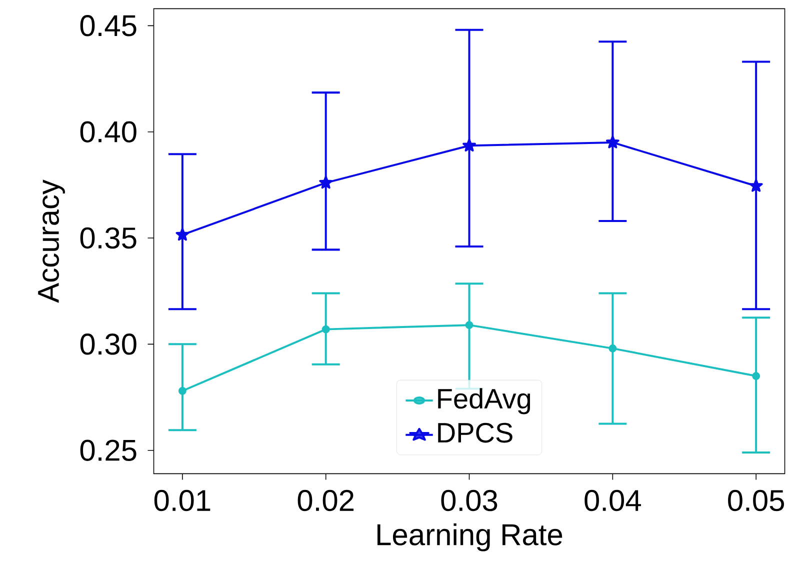 The height and width of the screenshot is (569, 802). I want to click on y-tick-label: 0.30, so click(108, 344).